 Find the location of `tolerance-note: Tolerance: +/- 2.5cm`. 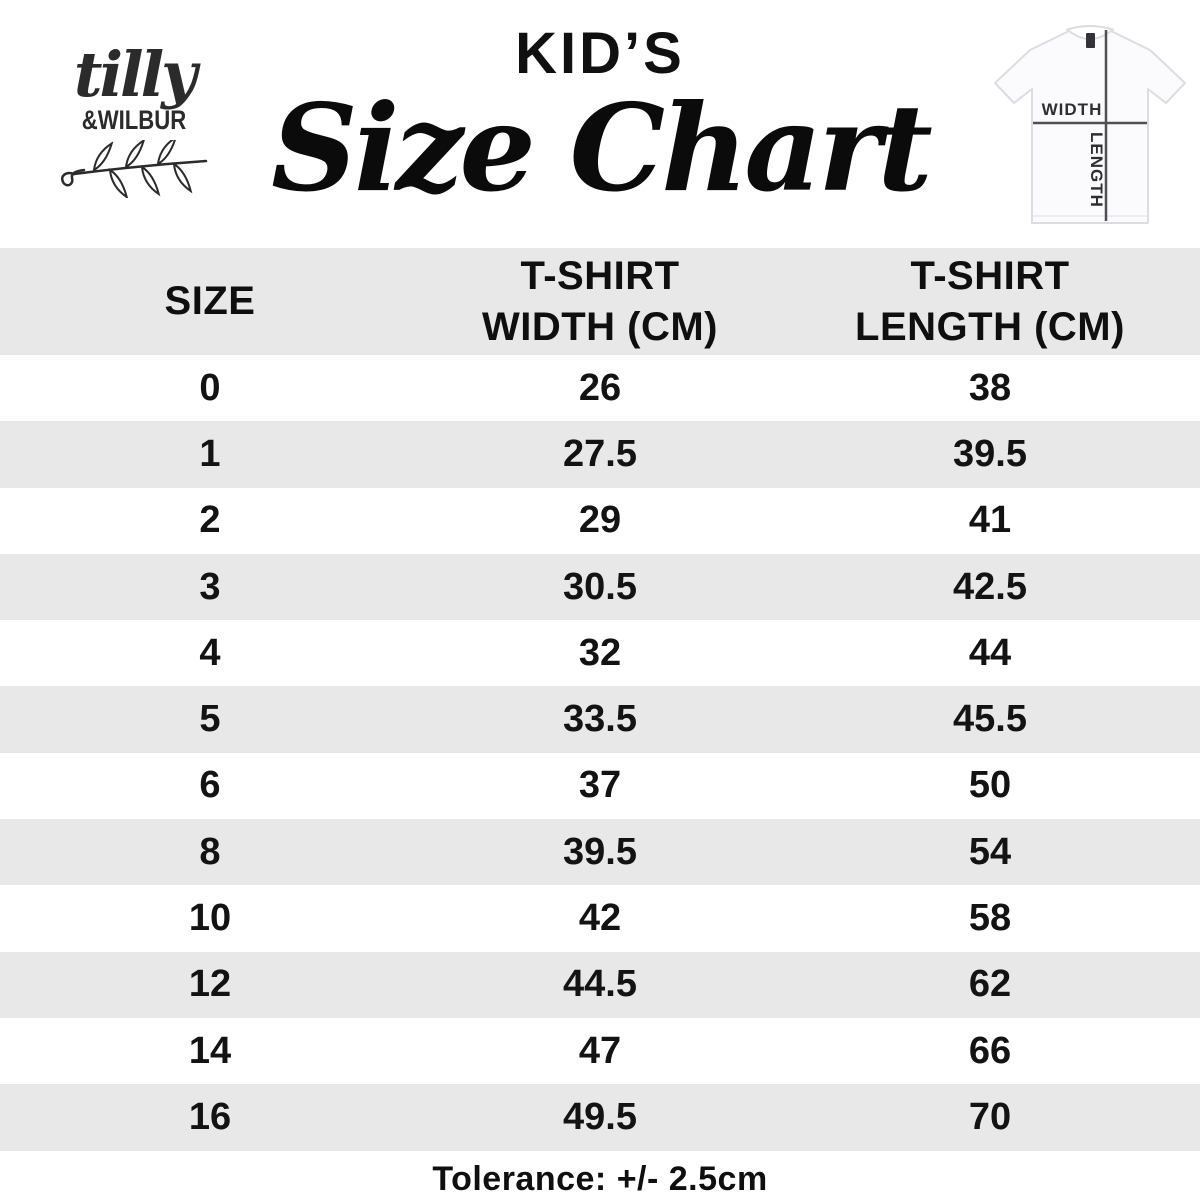

tolerance-note: Tolerance: +/- 2.5cm is located at coordinates (600, 1178).